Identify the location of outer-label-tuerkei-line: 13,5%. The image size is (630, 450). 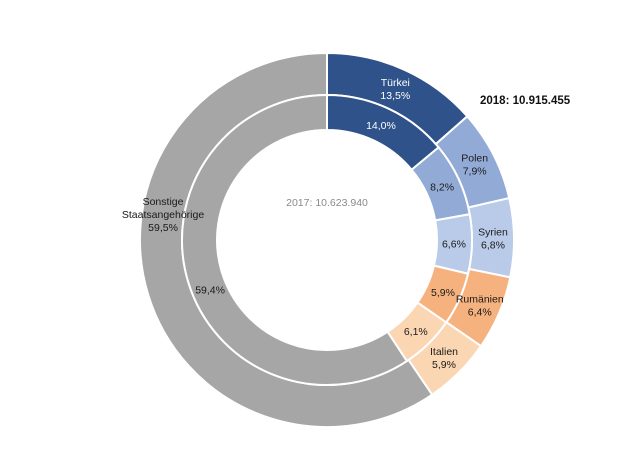
(395, 96).